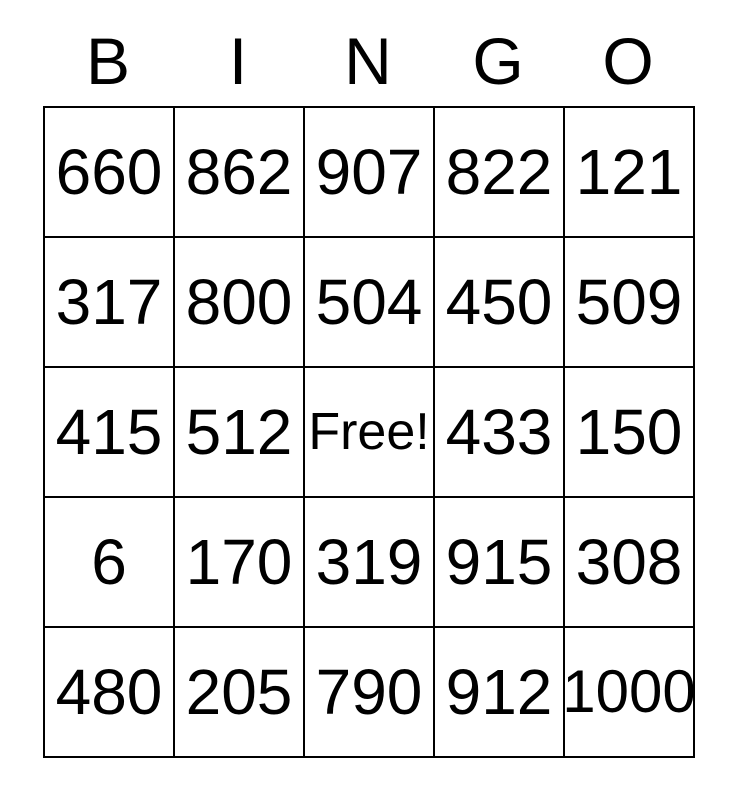  I want to click on bingo-cell: 509, so click(630, 303).